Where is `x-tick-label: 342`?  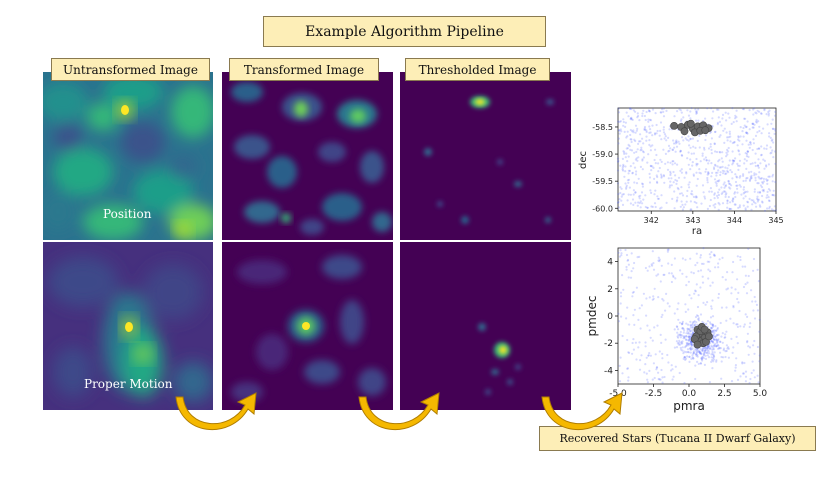
x-tick-label: 342 is located at coordinates (651, 220).